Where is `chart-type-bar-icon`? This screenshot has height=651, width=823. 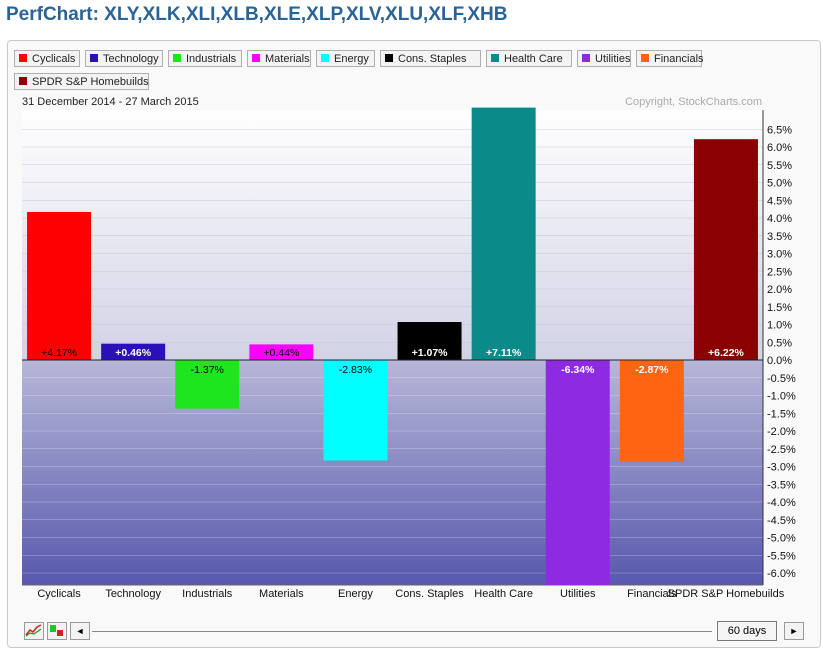 chart-type-bar-icon is located at coordinates (57, 631).